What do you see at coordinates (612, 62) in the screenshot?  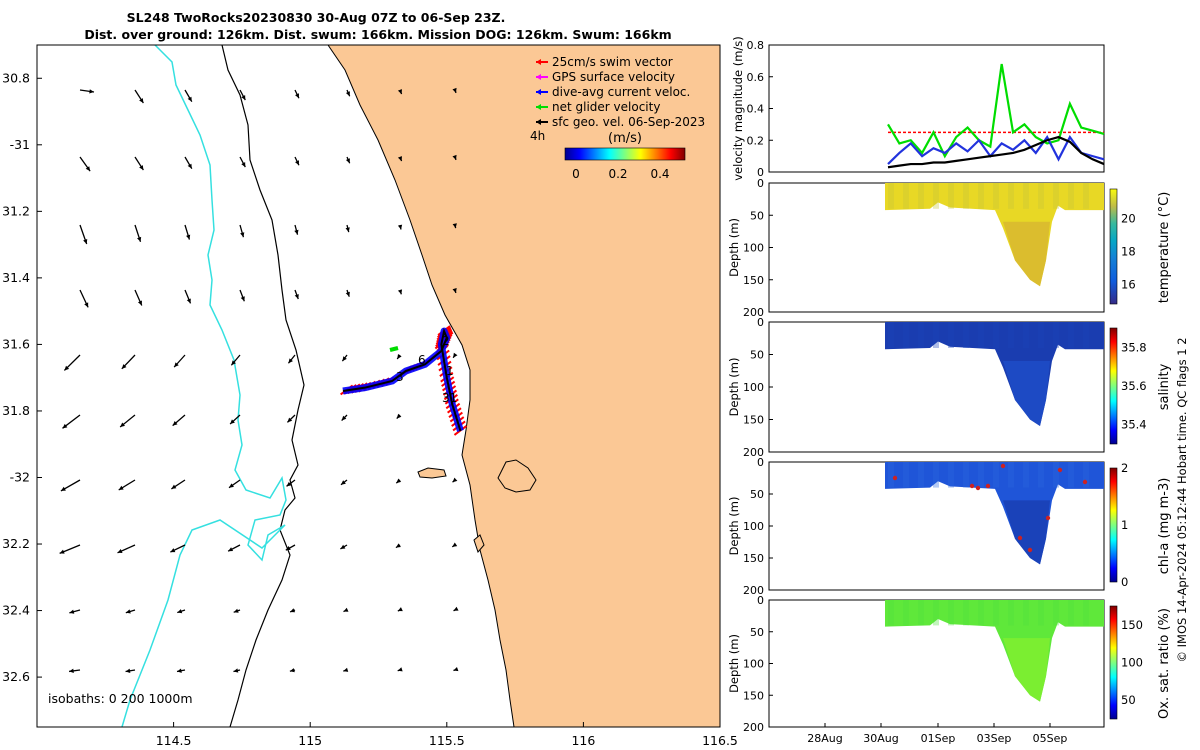 I see `legend-label: 25cm/s swim vector` at bounding box center [612, 62].